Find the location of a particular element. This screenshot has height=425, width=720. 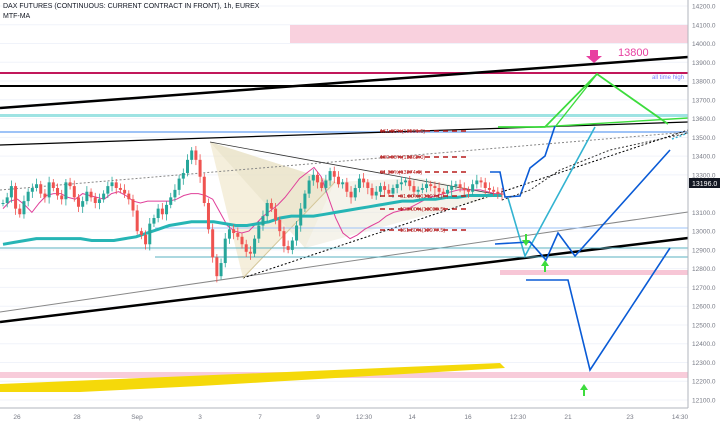

x-tick-labels: 26 28 Sep 3 7 9 12:30 14 16 12:30 21 23 14:30 is located at coordinates (350, 417).